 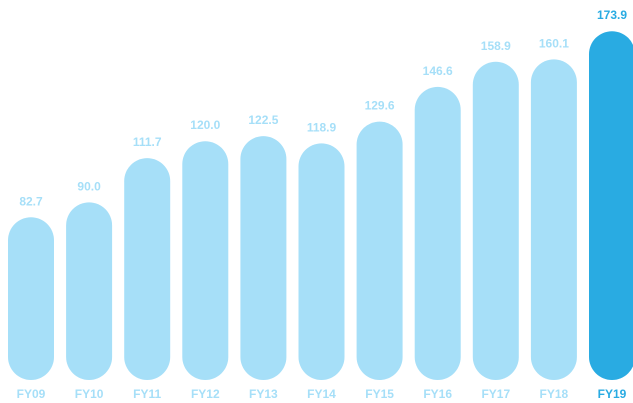 What do you see at coordinates (205, 394) in the screenshot?
I see `category-label-fy12: FY12` at bounding box center [205, 394].